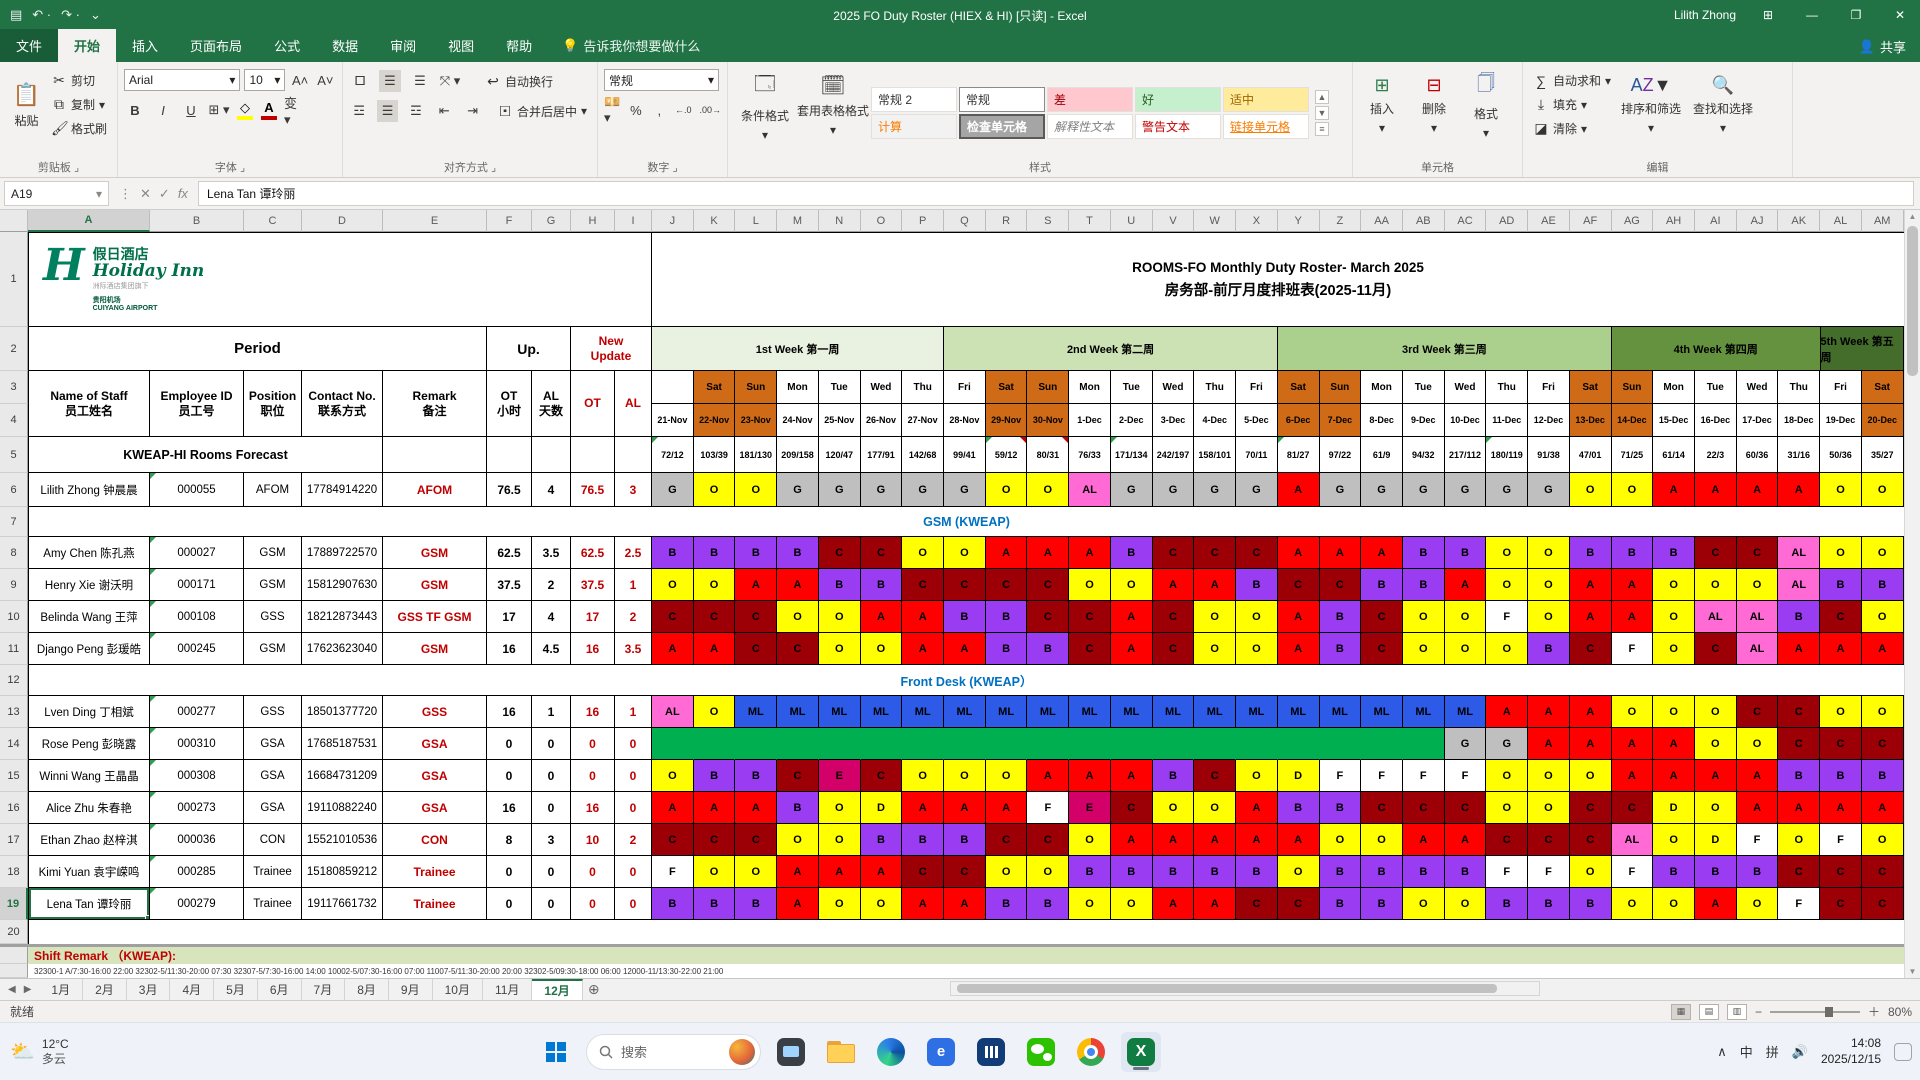 The width and height of the screenshot is (1920, 1080). Describe the element at coordinates (1715, 455) in the screenshot. I see `forecast-cell-25: 22/3` at that location.